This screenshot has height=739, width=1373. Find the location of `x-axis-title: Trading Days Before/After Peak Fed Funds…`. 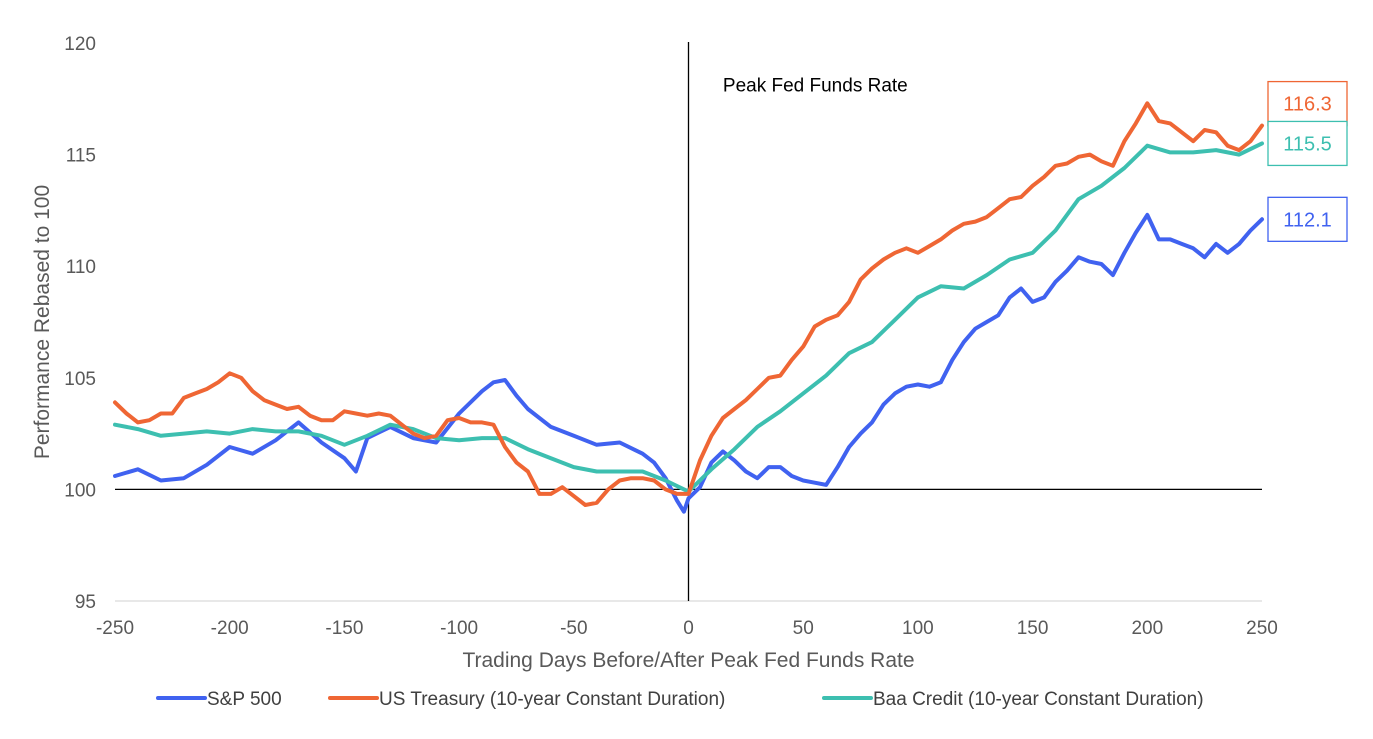

x-axis-title: Trading Days Before/After Peak Fed Funds… is located at coordinates (688, 660).